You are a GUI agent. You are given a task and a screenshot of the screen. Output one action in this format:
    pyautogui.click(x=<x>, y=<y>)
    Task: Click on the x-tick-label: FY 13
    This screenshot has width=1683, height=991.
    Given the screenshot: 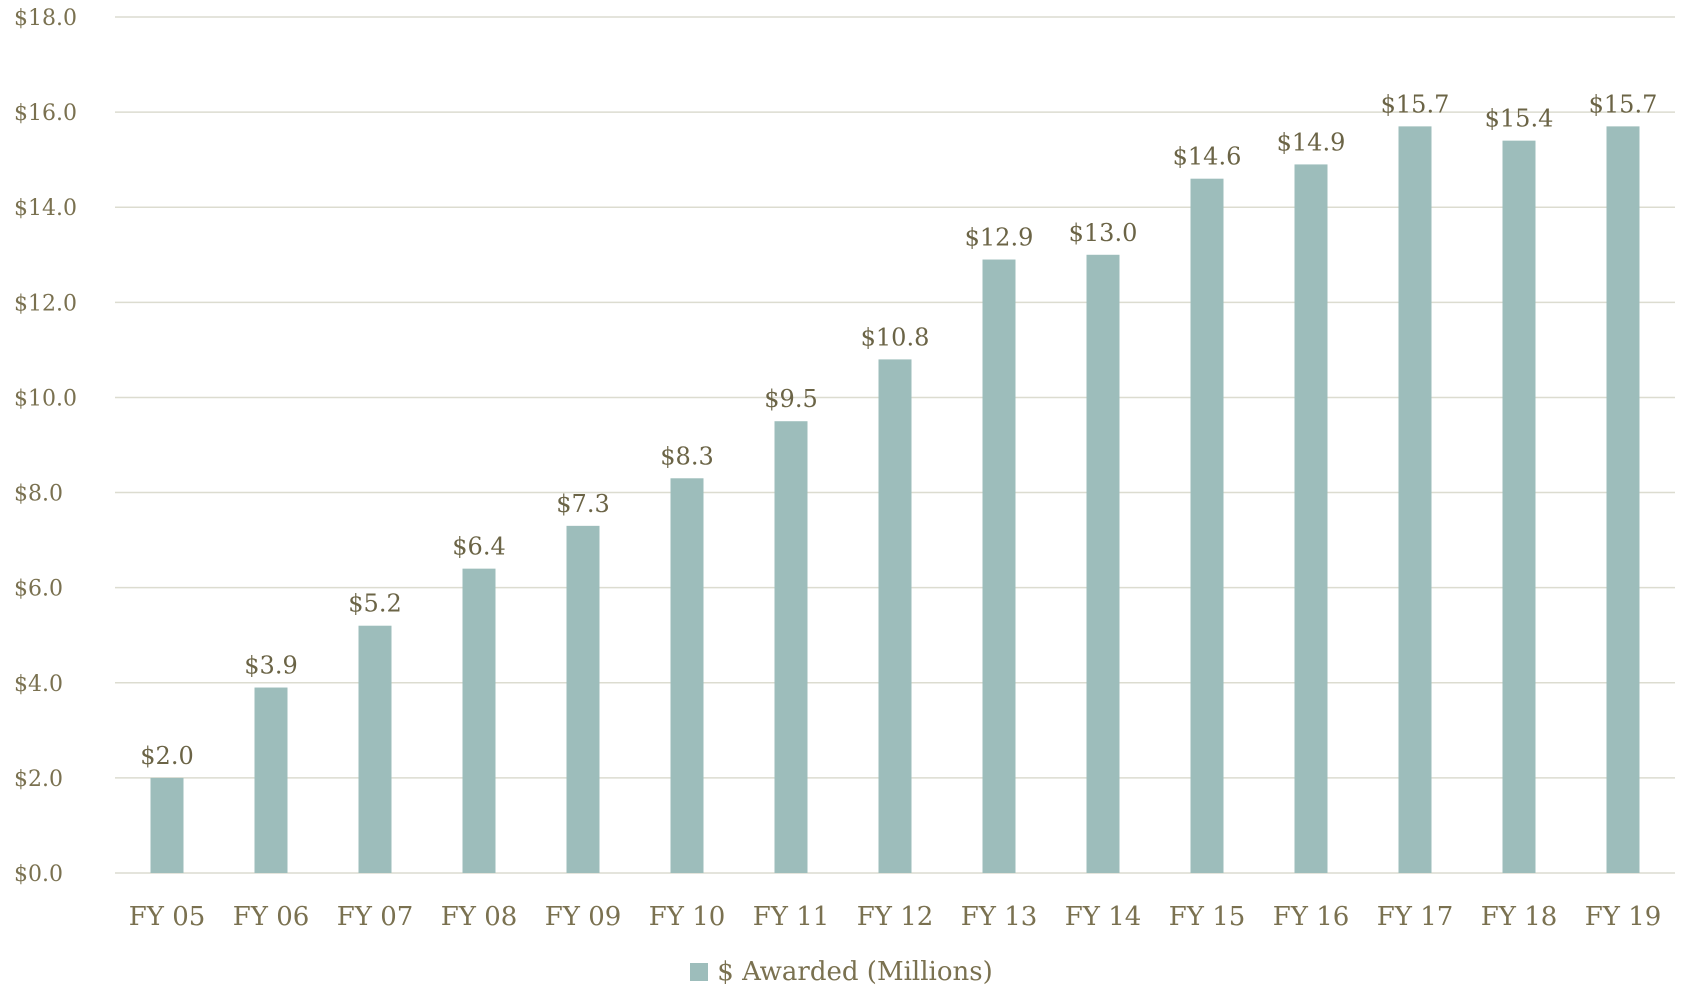 What is the action you would take?
    pyautogui.click(x=999, y=917)
    